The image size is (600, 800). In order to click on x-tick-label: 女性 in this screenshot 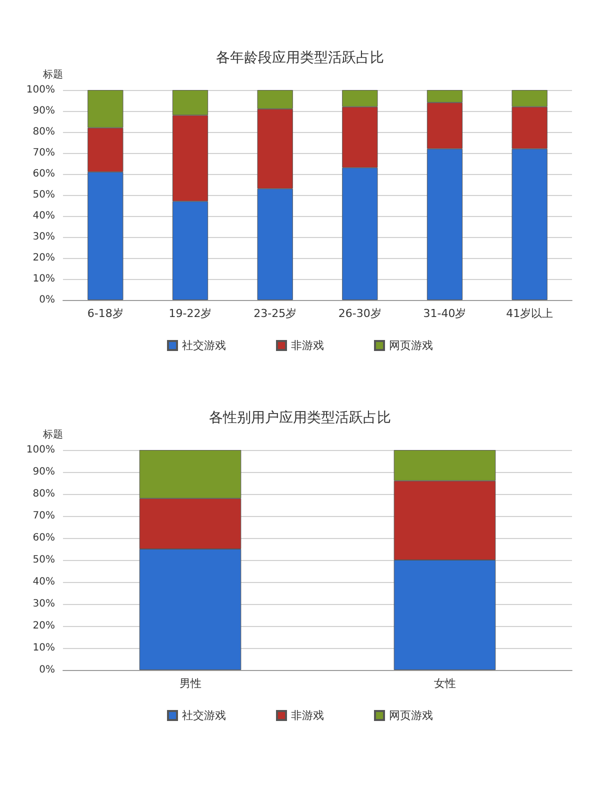, I will do `click(445, 683)`.